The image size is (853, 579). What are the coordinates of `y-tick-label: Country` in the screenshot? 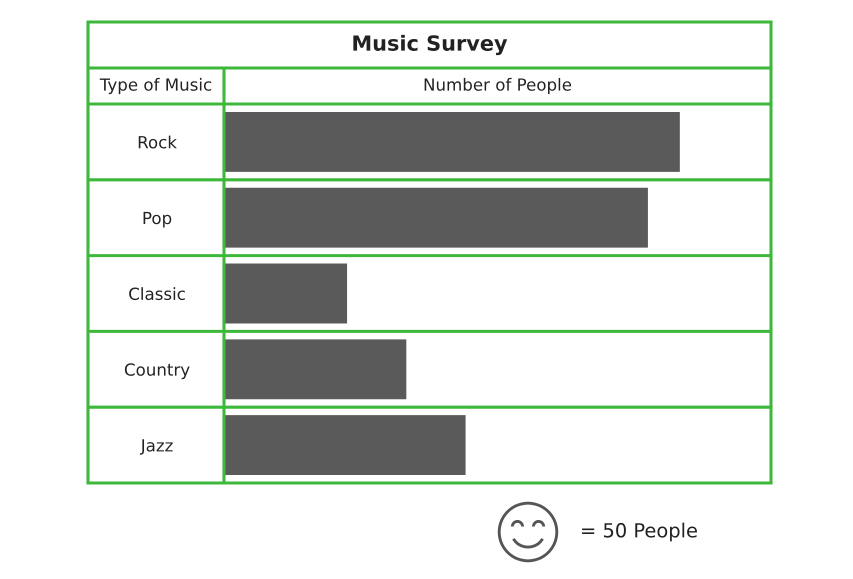 It's located at (157, 371).